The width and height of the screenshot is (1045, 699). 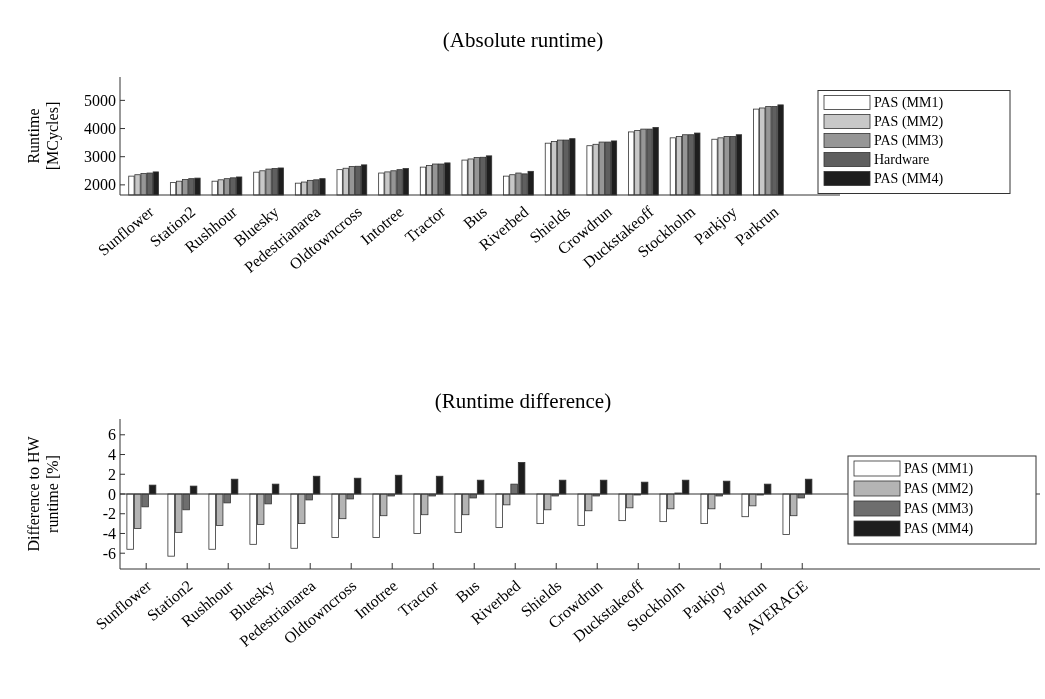 What do you see at coordinates (100, 185) in the screenshot?
I see `y-tick-label: 2000` at bounding box center [100, 185].